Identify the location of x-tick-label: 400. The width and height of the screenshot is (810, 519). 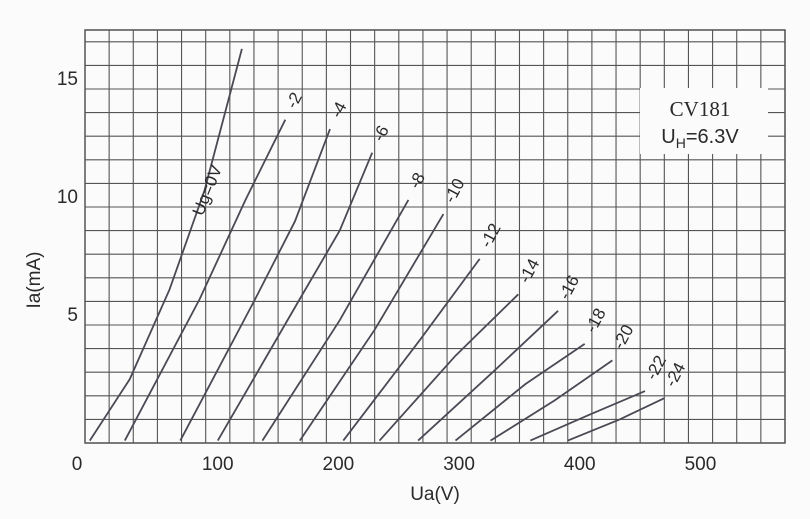
(580, 464).